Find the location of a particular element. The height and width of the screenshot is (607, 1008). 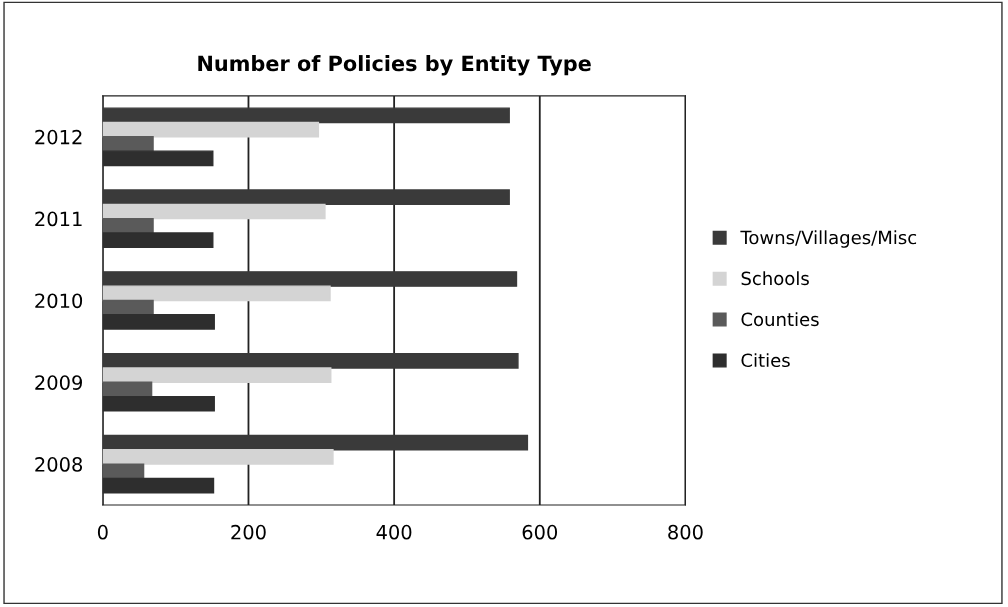

y-tick-label: 2011 is located at coordinates (58, 219).